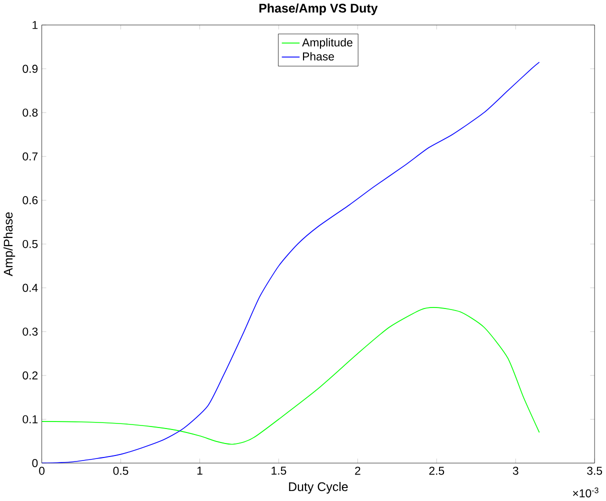 This screenshot has height=501, width=606. What do you see at coordinates (35, 463) in the screenshot?
I see `y-tick-label: 0` at bounding box center [35, 463].